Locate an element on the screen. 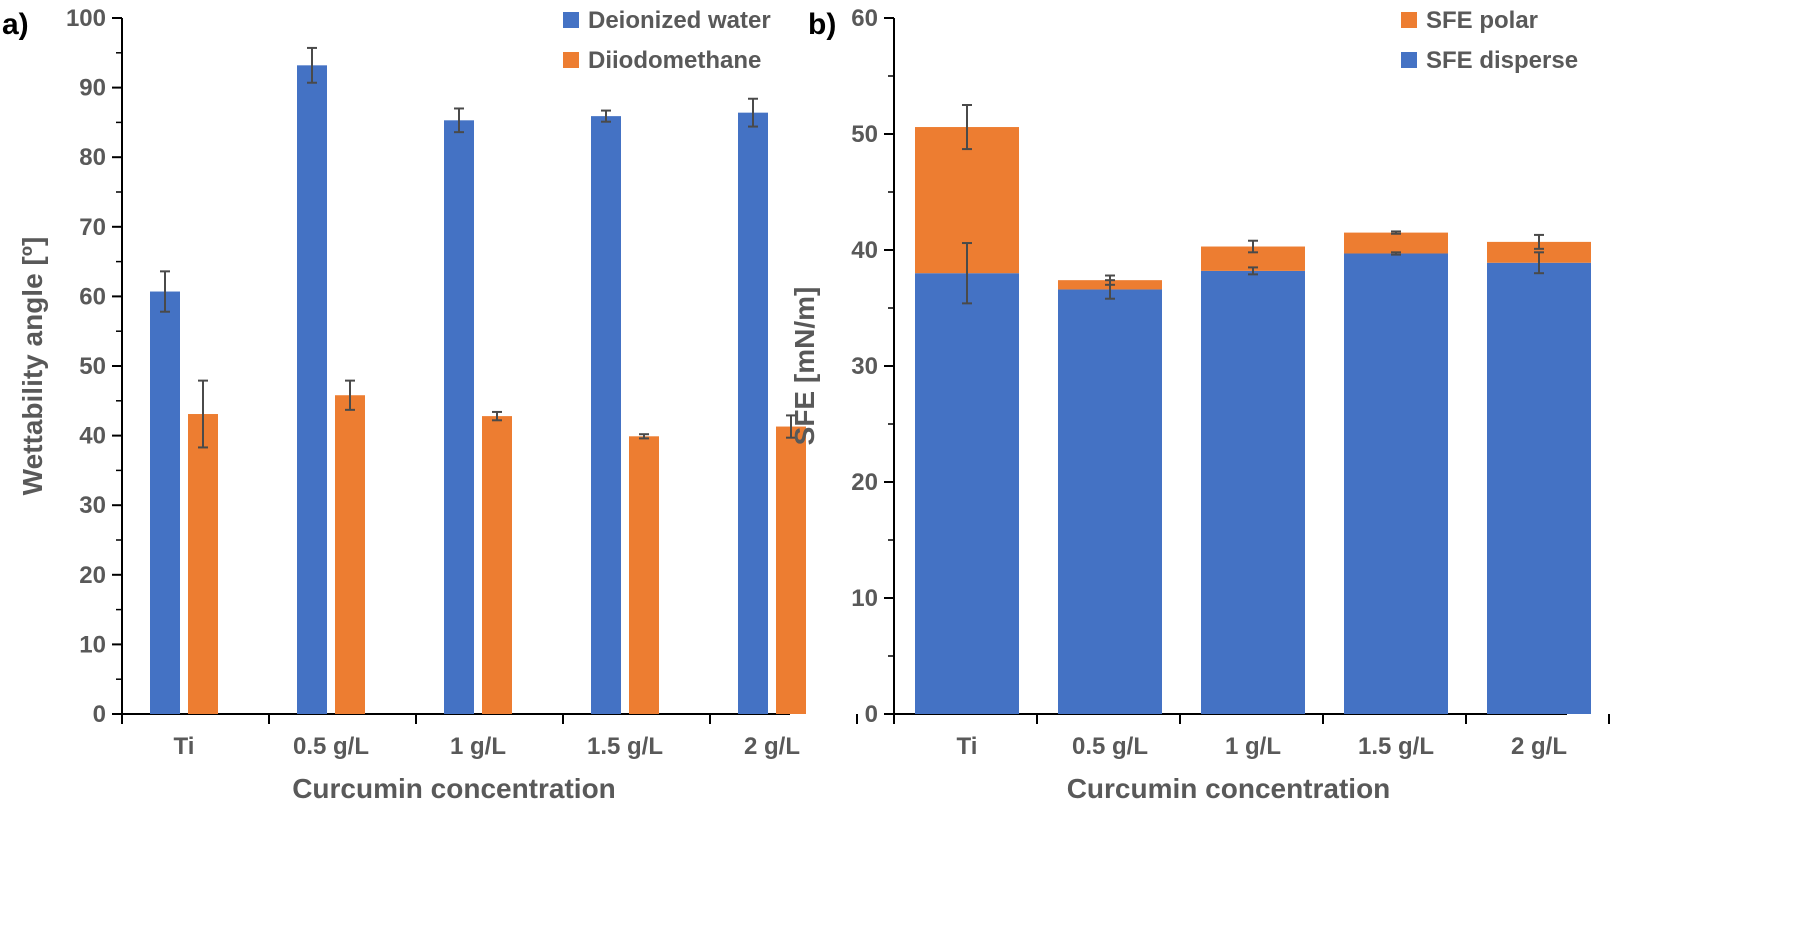  y-tick-label: 70 is located at coordinates (92, 227).